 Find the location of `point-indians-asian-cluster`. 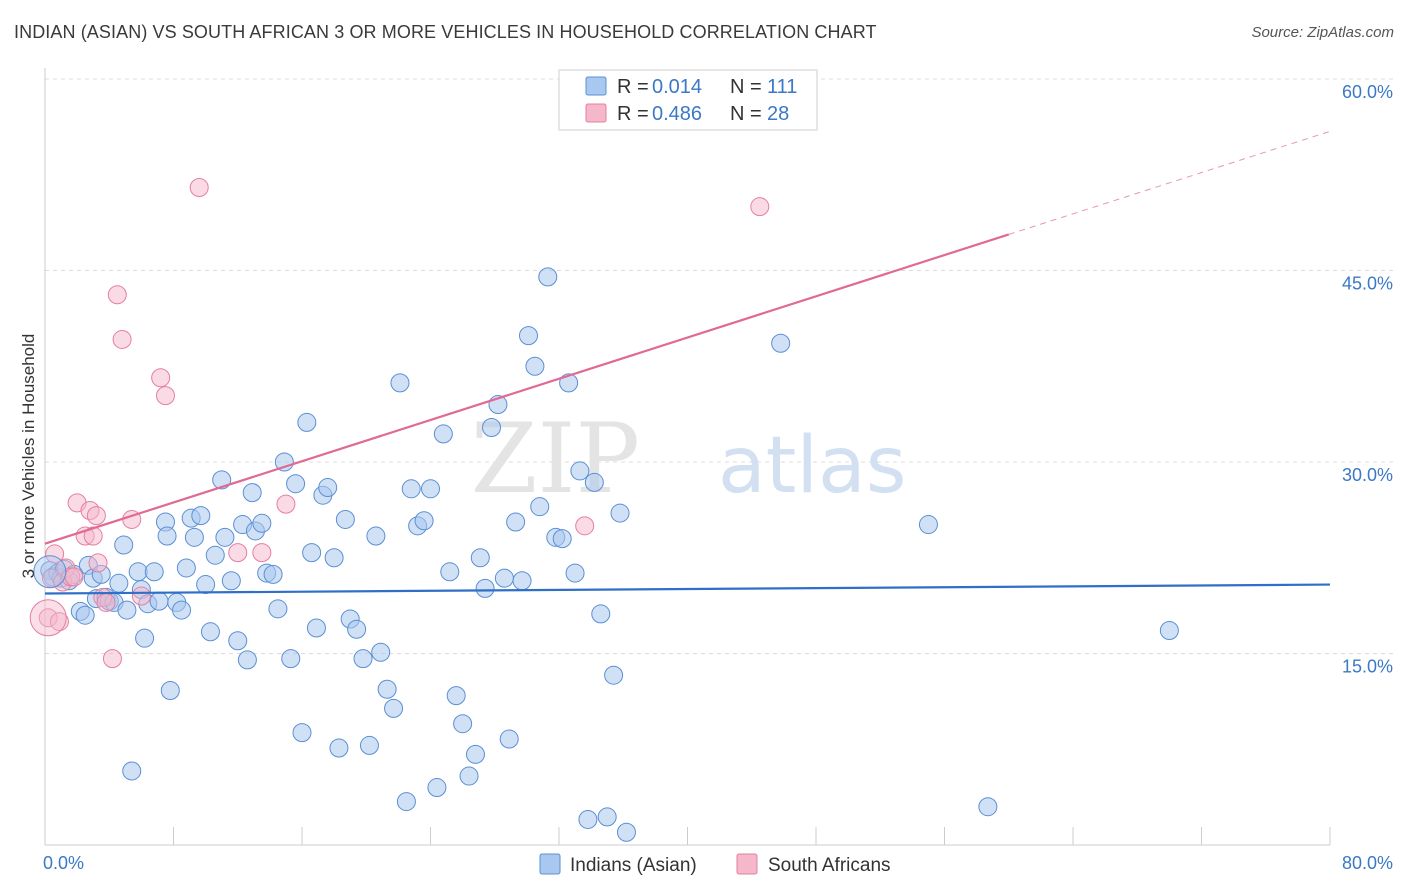

point-indians-asian-cluster is located at coordinates (50, 572).